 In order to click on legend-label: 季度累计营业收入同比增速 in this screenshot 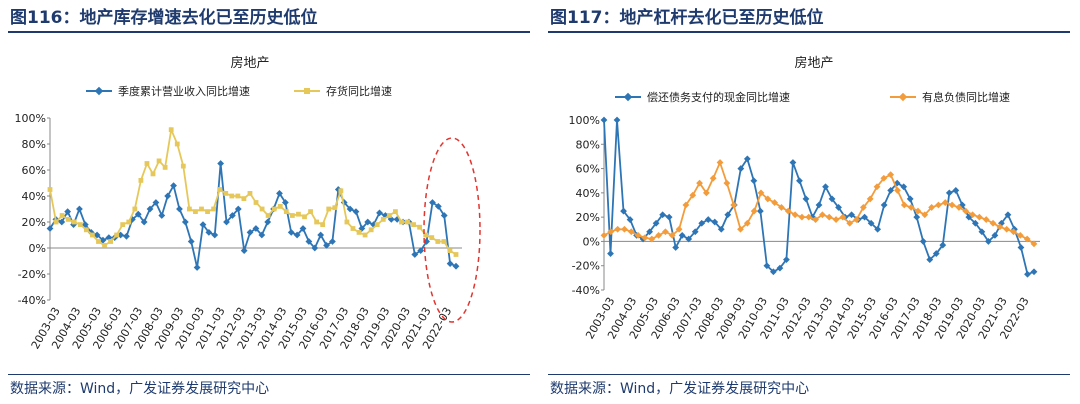, I will do `click(184, 91)`.